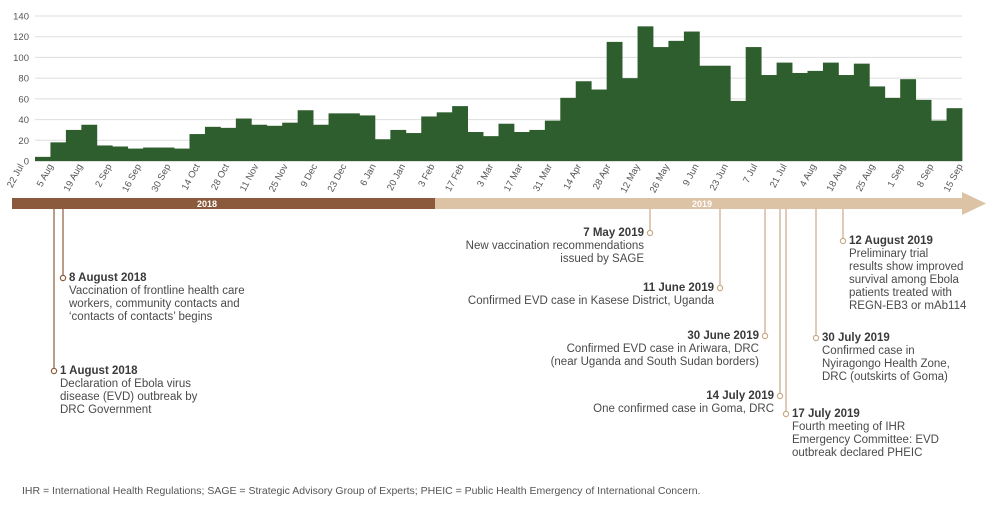  What do you see at coordinates (719, 177) in the screenshot?
I see `x-tick-label: 23 Jun` at bounding box center [719, 177].